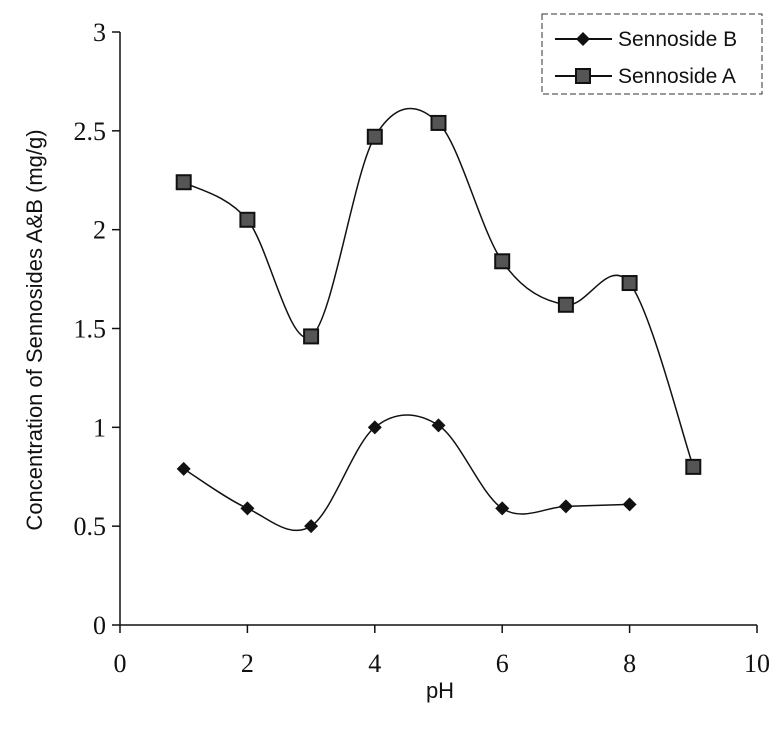  I want to click on y-tick-label: 0, so click(99, 625).